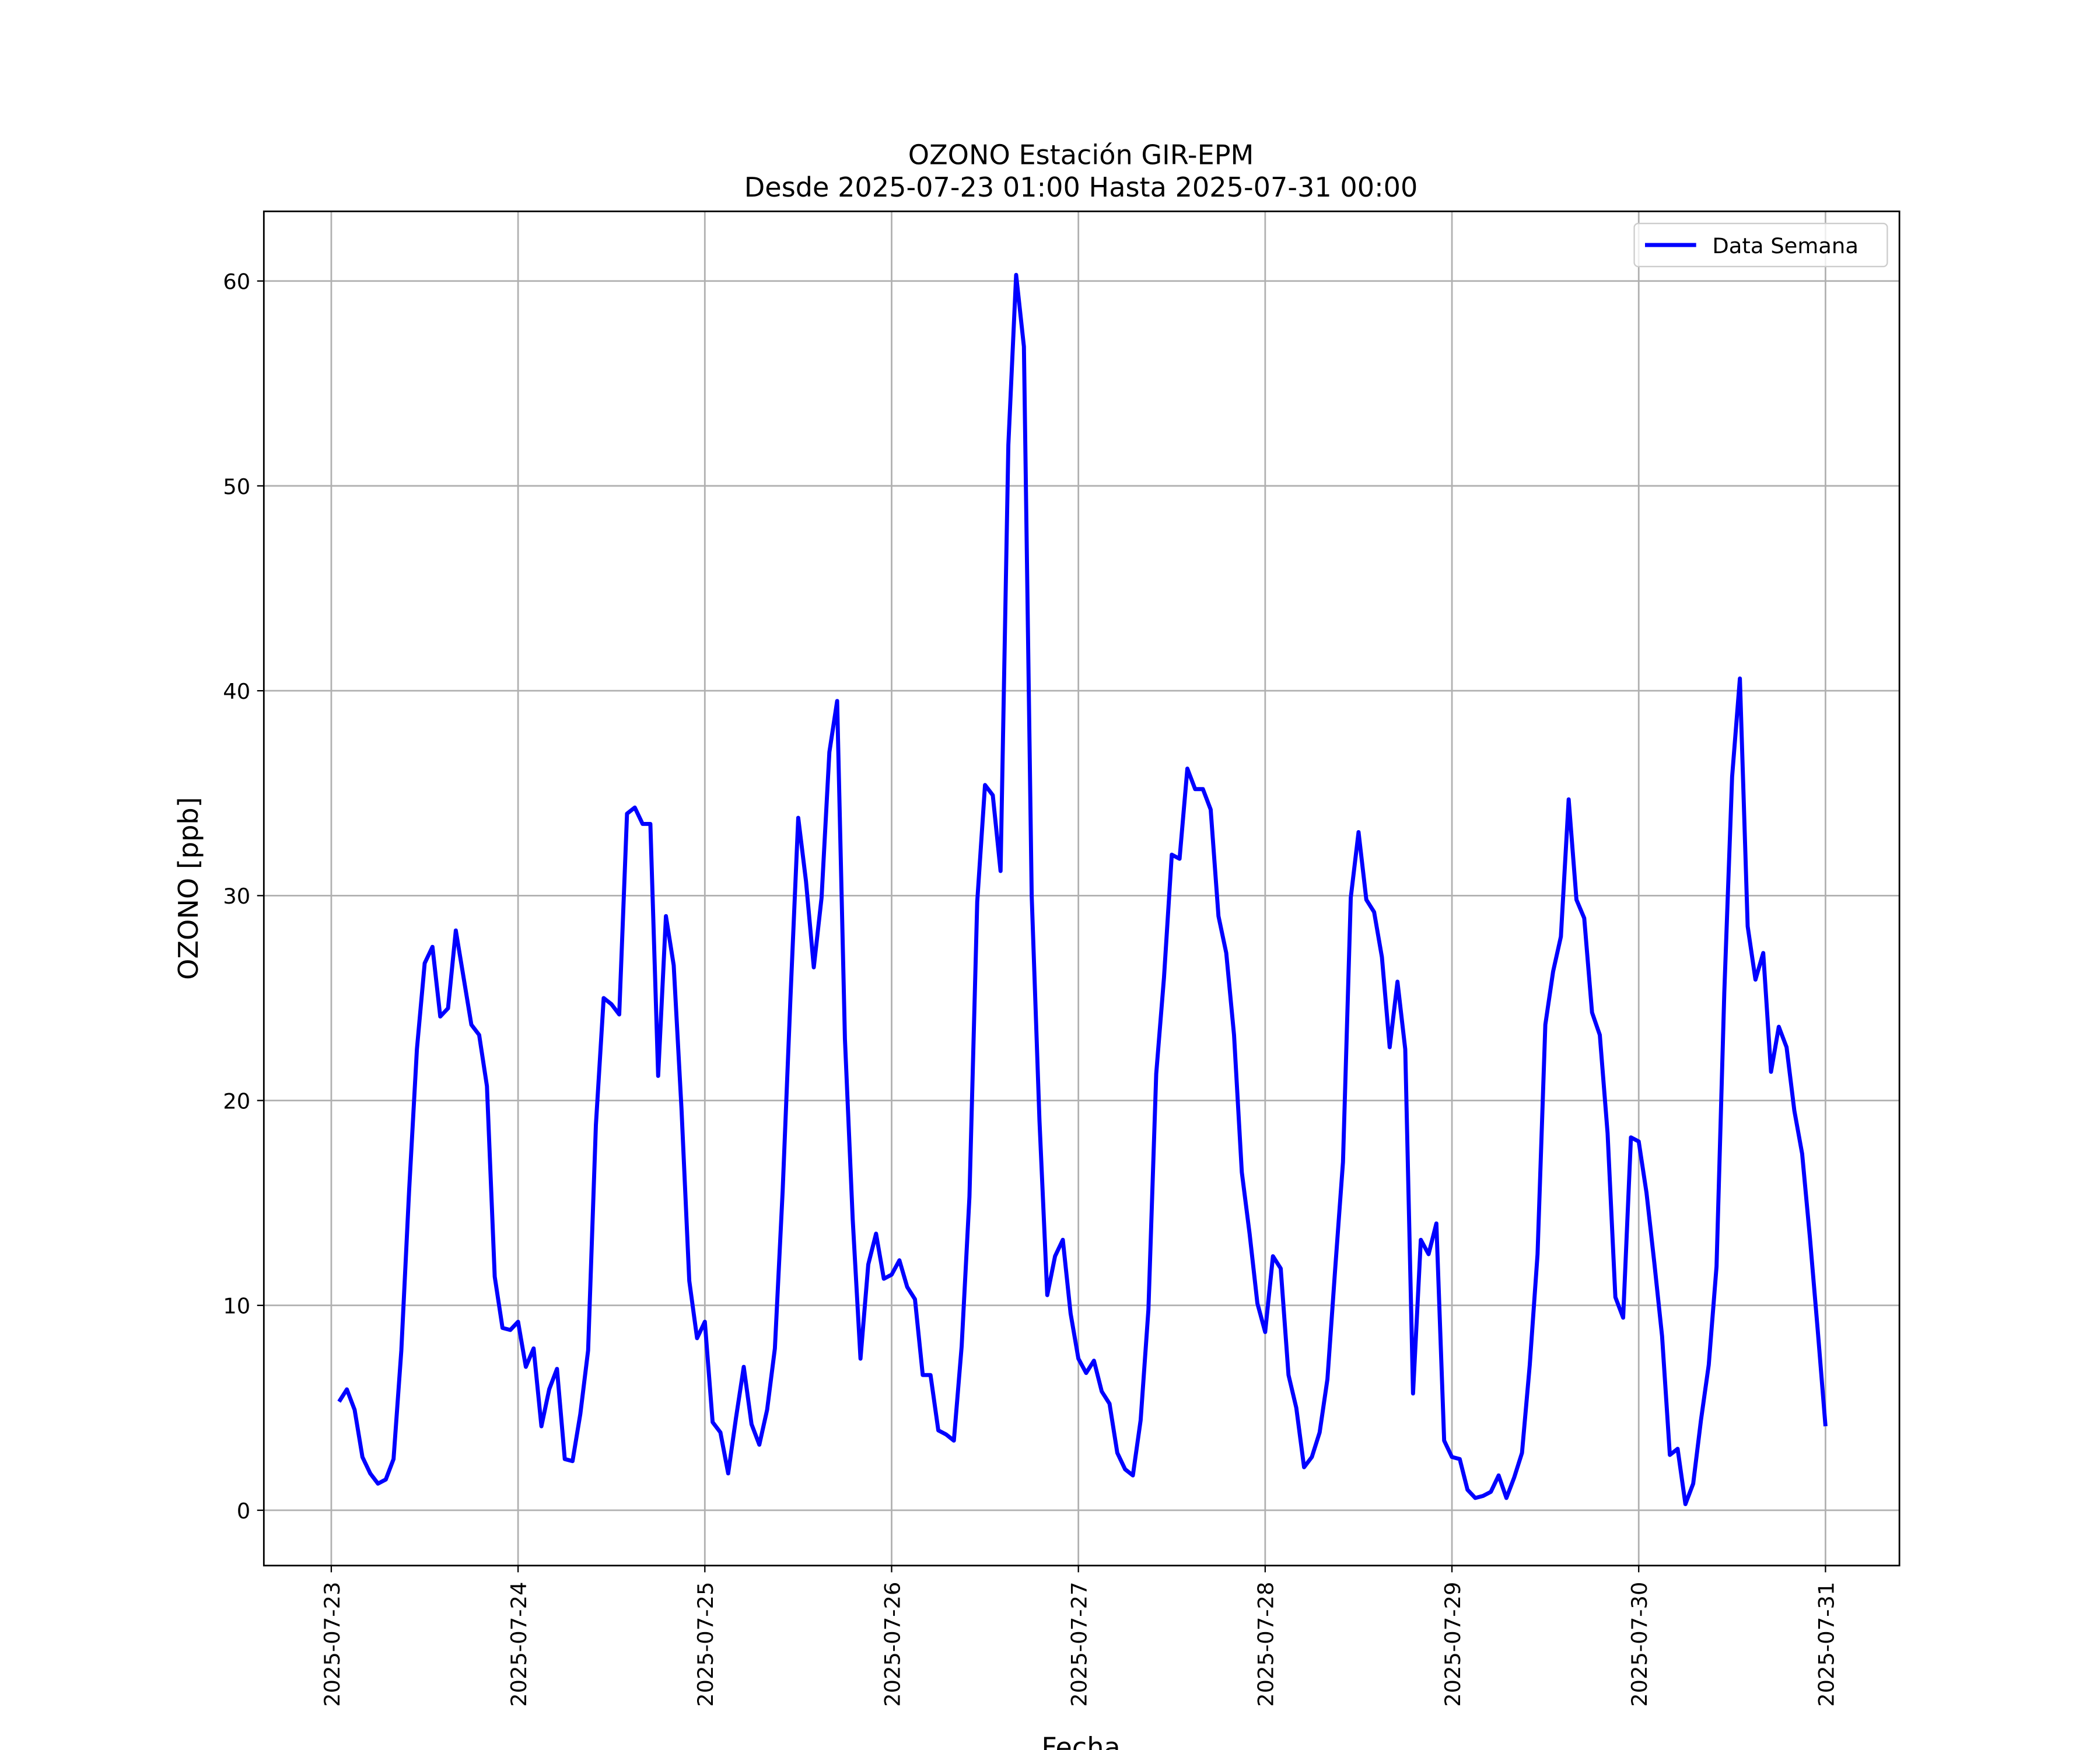  I want to click on x-tick-label: 2025-07-24, so click(518, 1644).